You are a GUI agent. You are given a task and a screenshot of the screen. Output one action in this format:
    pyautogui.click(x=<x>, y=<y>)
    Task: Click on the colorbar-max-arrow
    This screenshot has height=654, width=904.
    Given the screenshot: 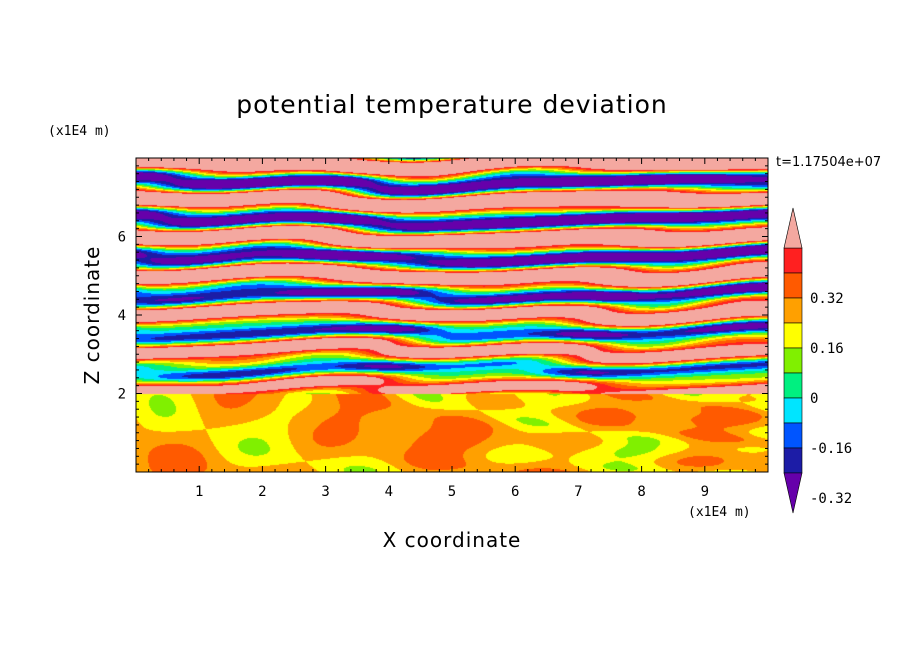 What is the action you would take?
    pyautogui.click(x=793, y=228)
    